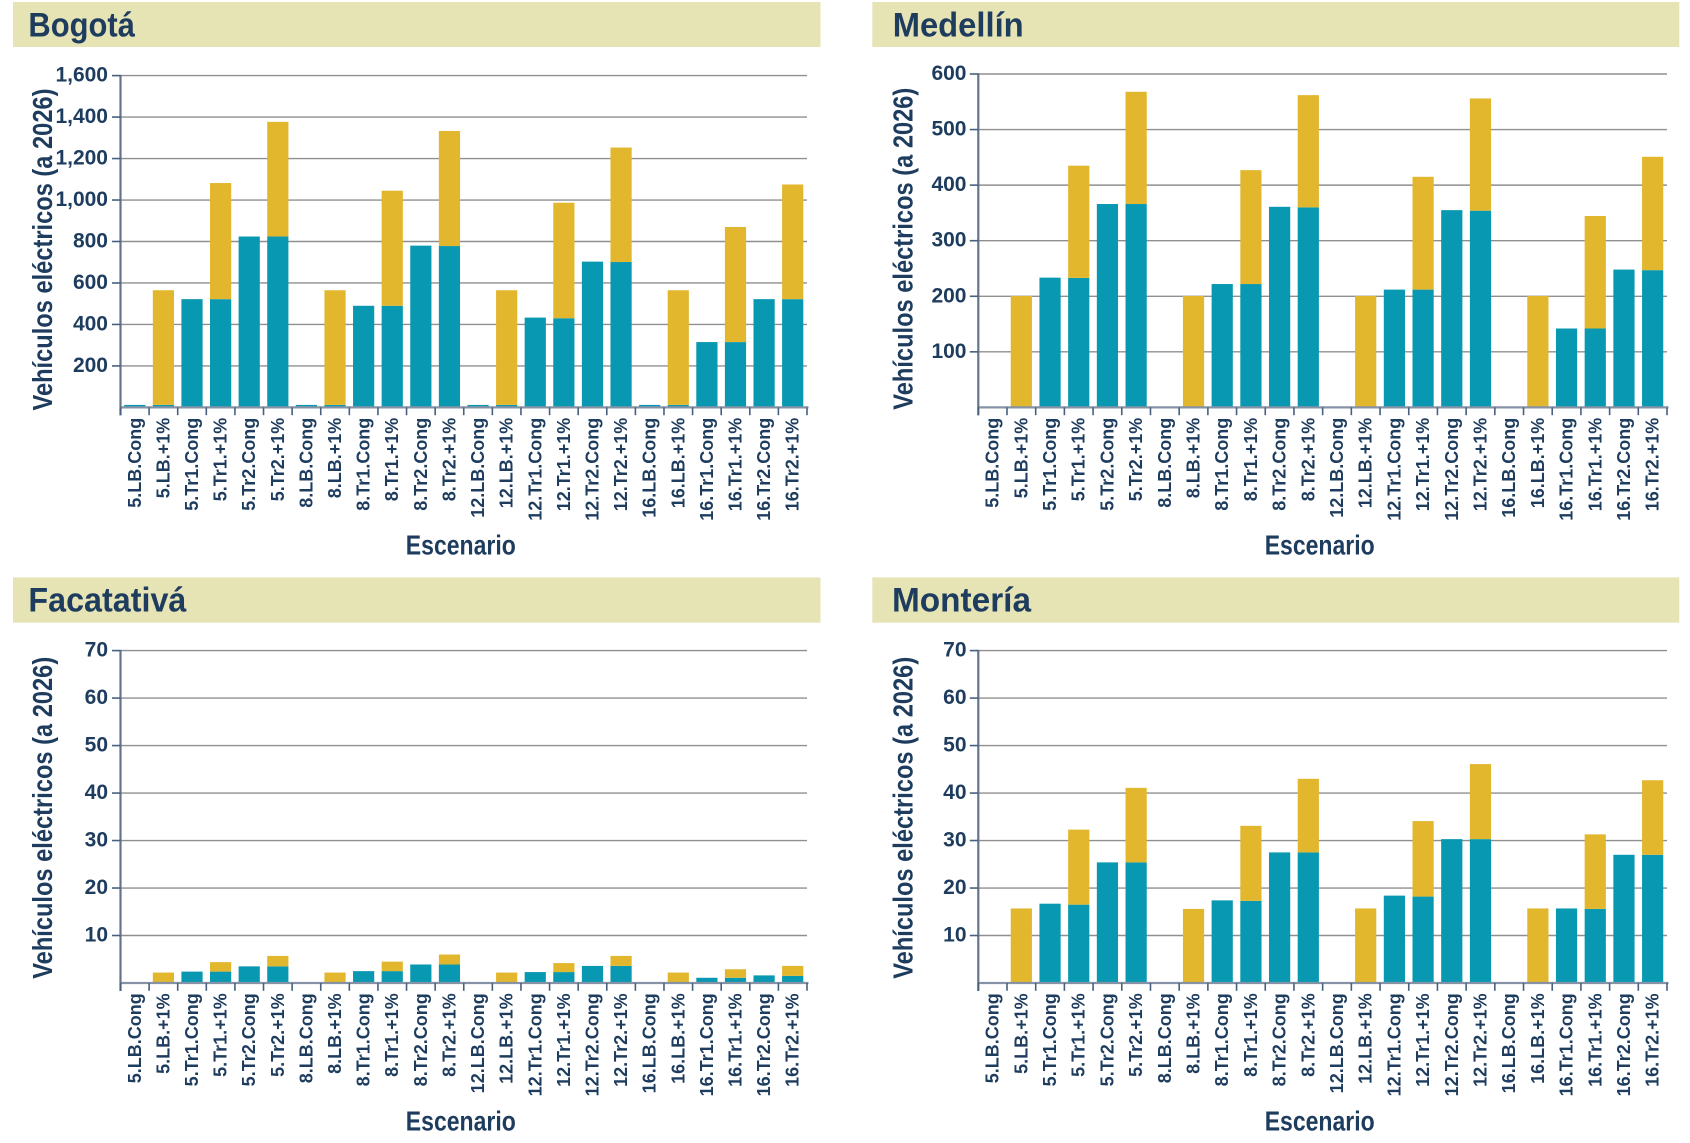  Describe the element at coordinates (461, 544) in the screenshot. I see `svg-text: Escenario` at that location.